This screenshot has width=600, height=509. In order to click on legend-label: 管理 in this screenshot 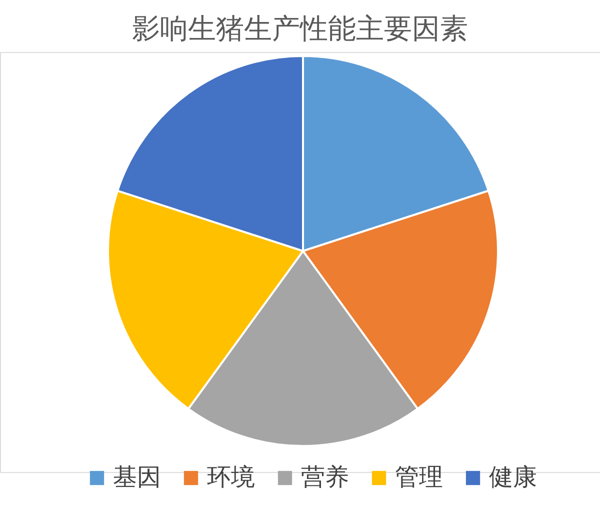, I will do `click(419, 477)`.